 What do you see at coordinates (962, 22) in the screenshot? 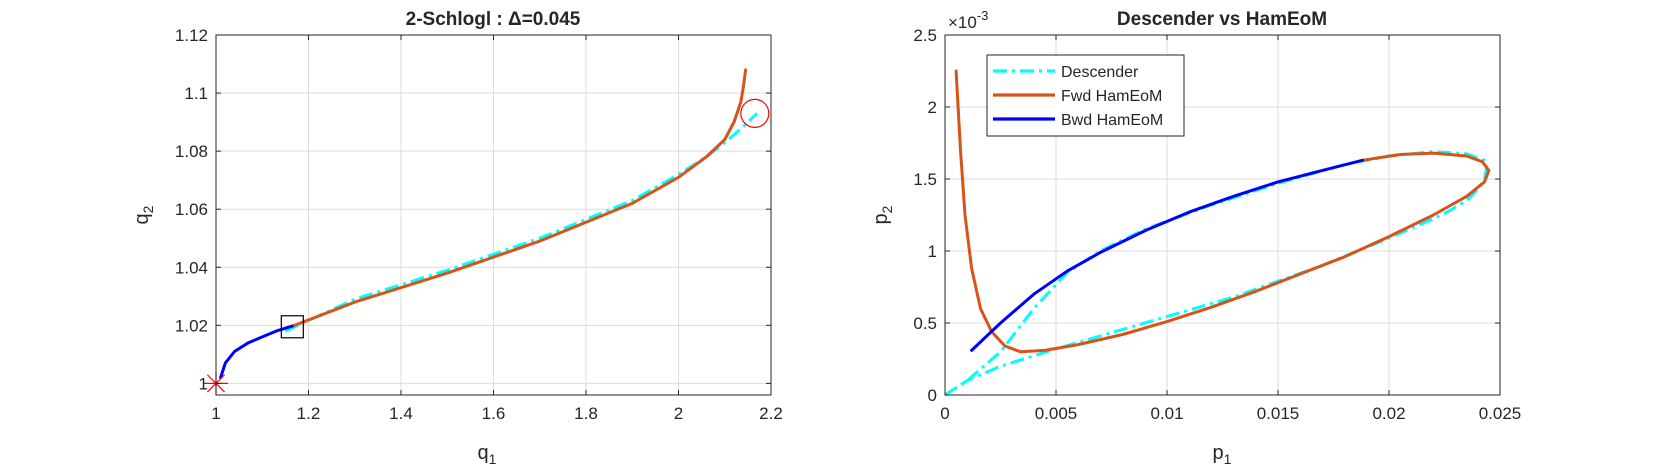
I see `right-y-exponent-base: ×10` at bounding box center [962, 22].